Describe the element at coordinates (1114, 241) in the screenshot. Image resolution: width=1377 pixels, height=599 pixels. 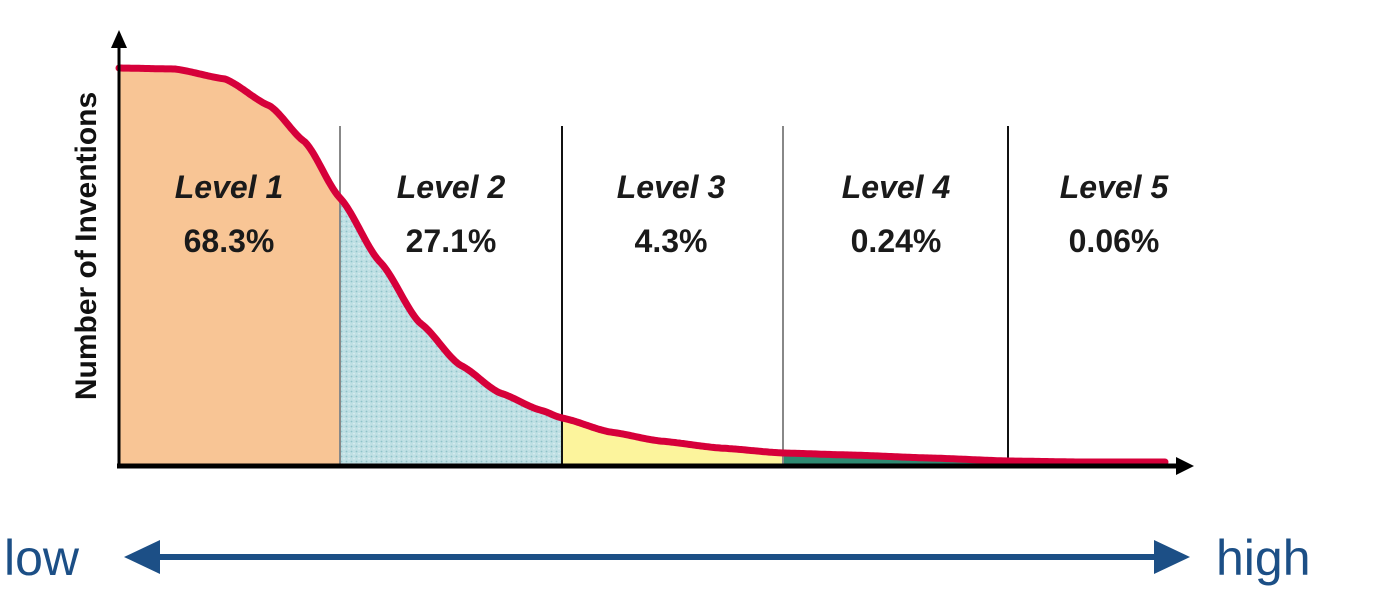
I see `level-5-percent: 0.06%` at that location.